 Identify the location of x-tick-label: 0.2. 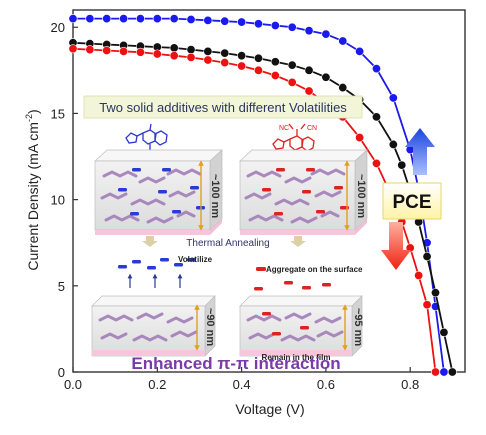
(157, 384).